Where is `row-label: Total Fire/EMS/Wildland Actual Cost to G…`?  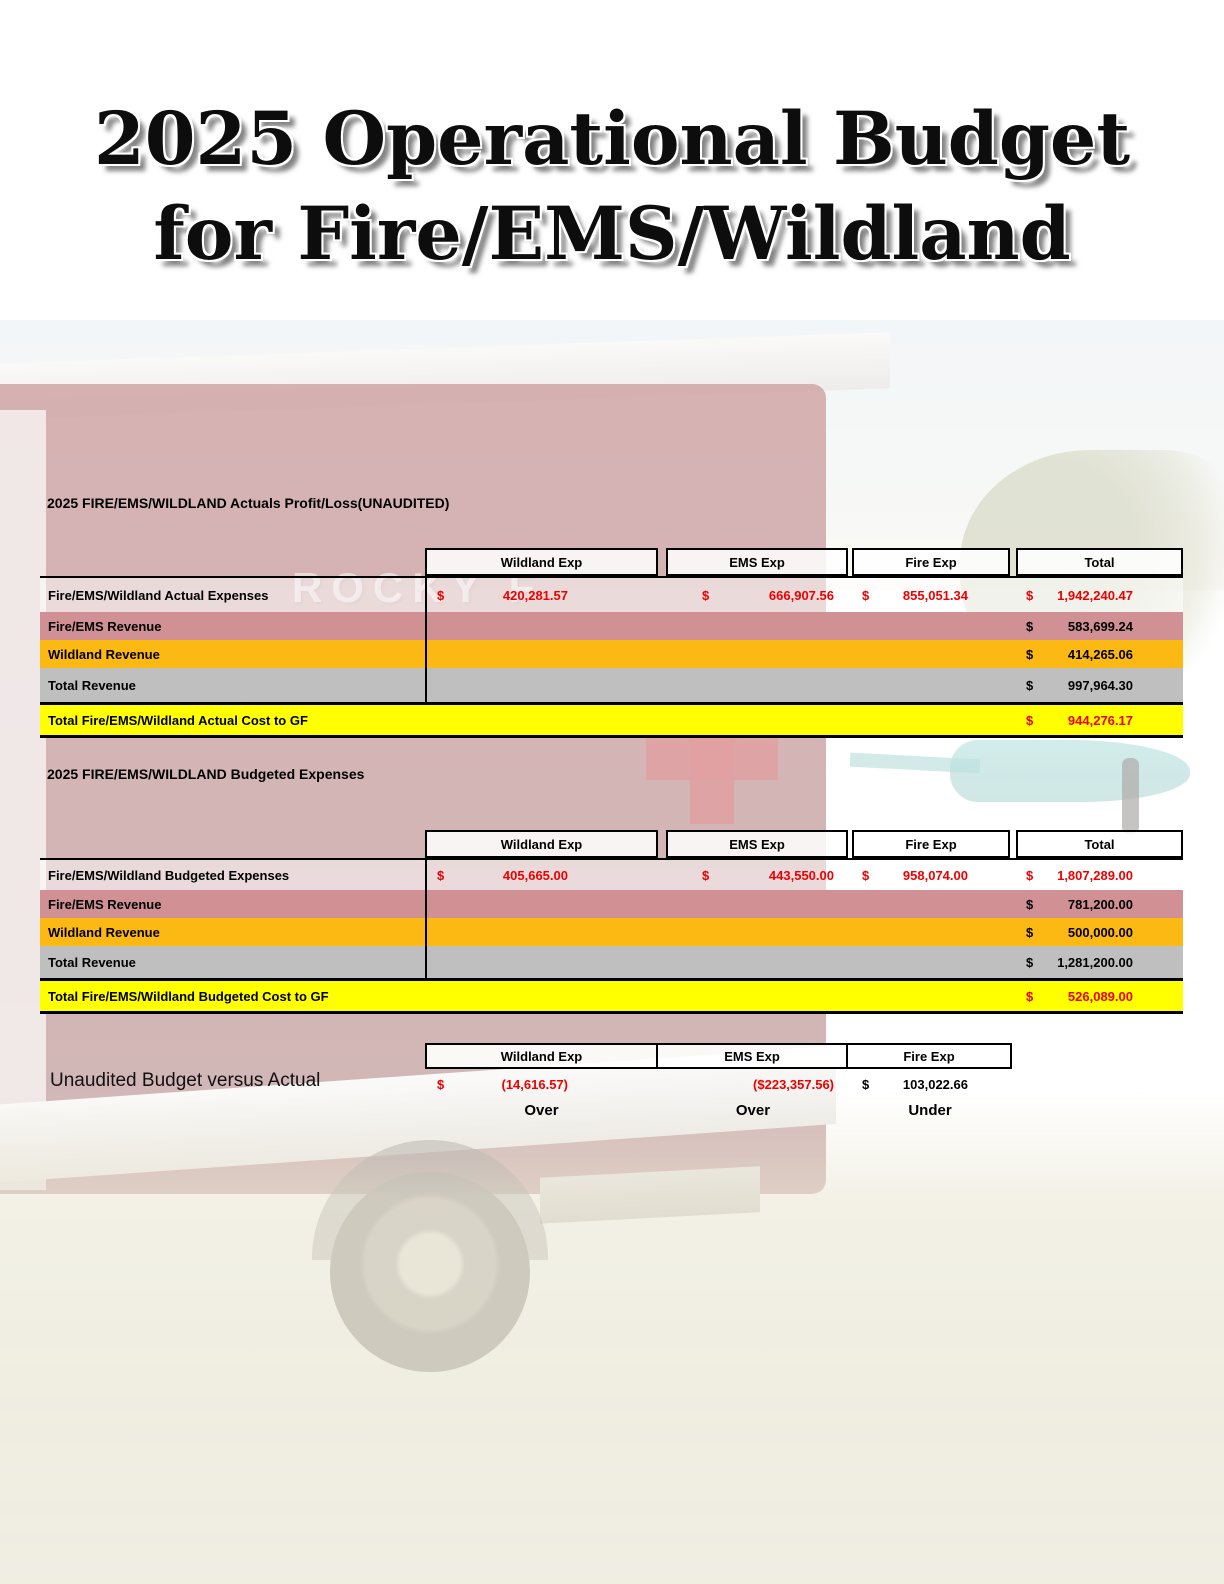 row-label: Total Fire/EMS/Wildland Actual Cost to G… is located at coordinates (178, 720).